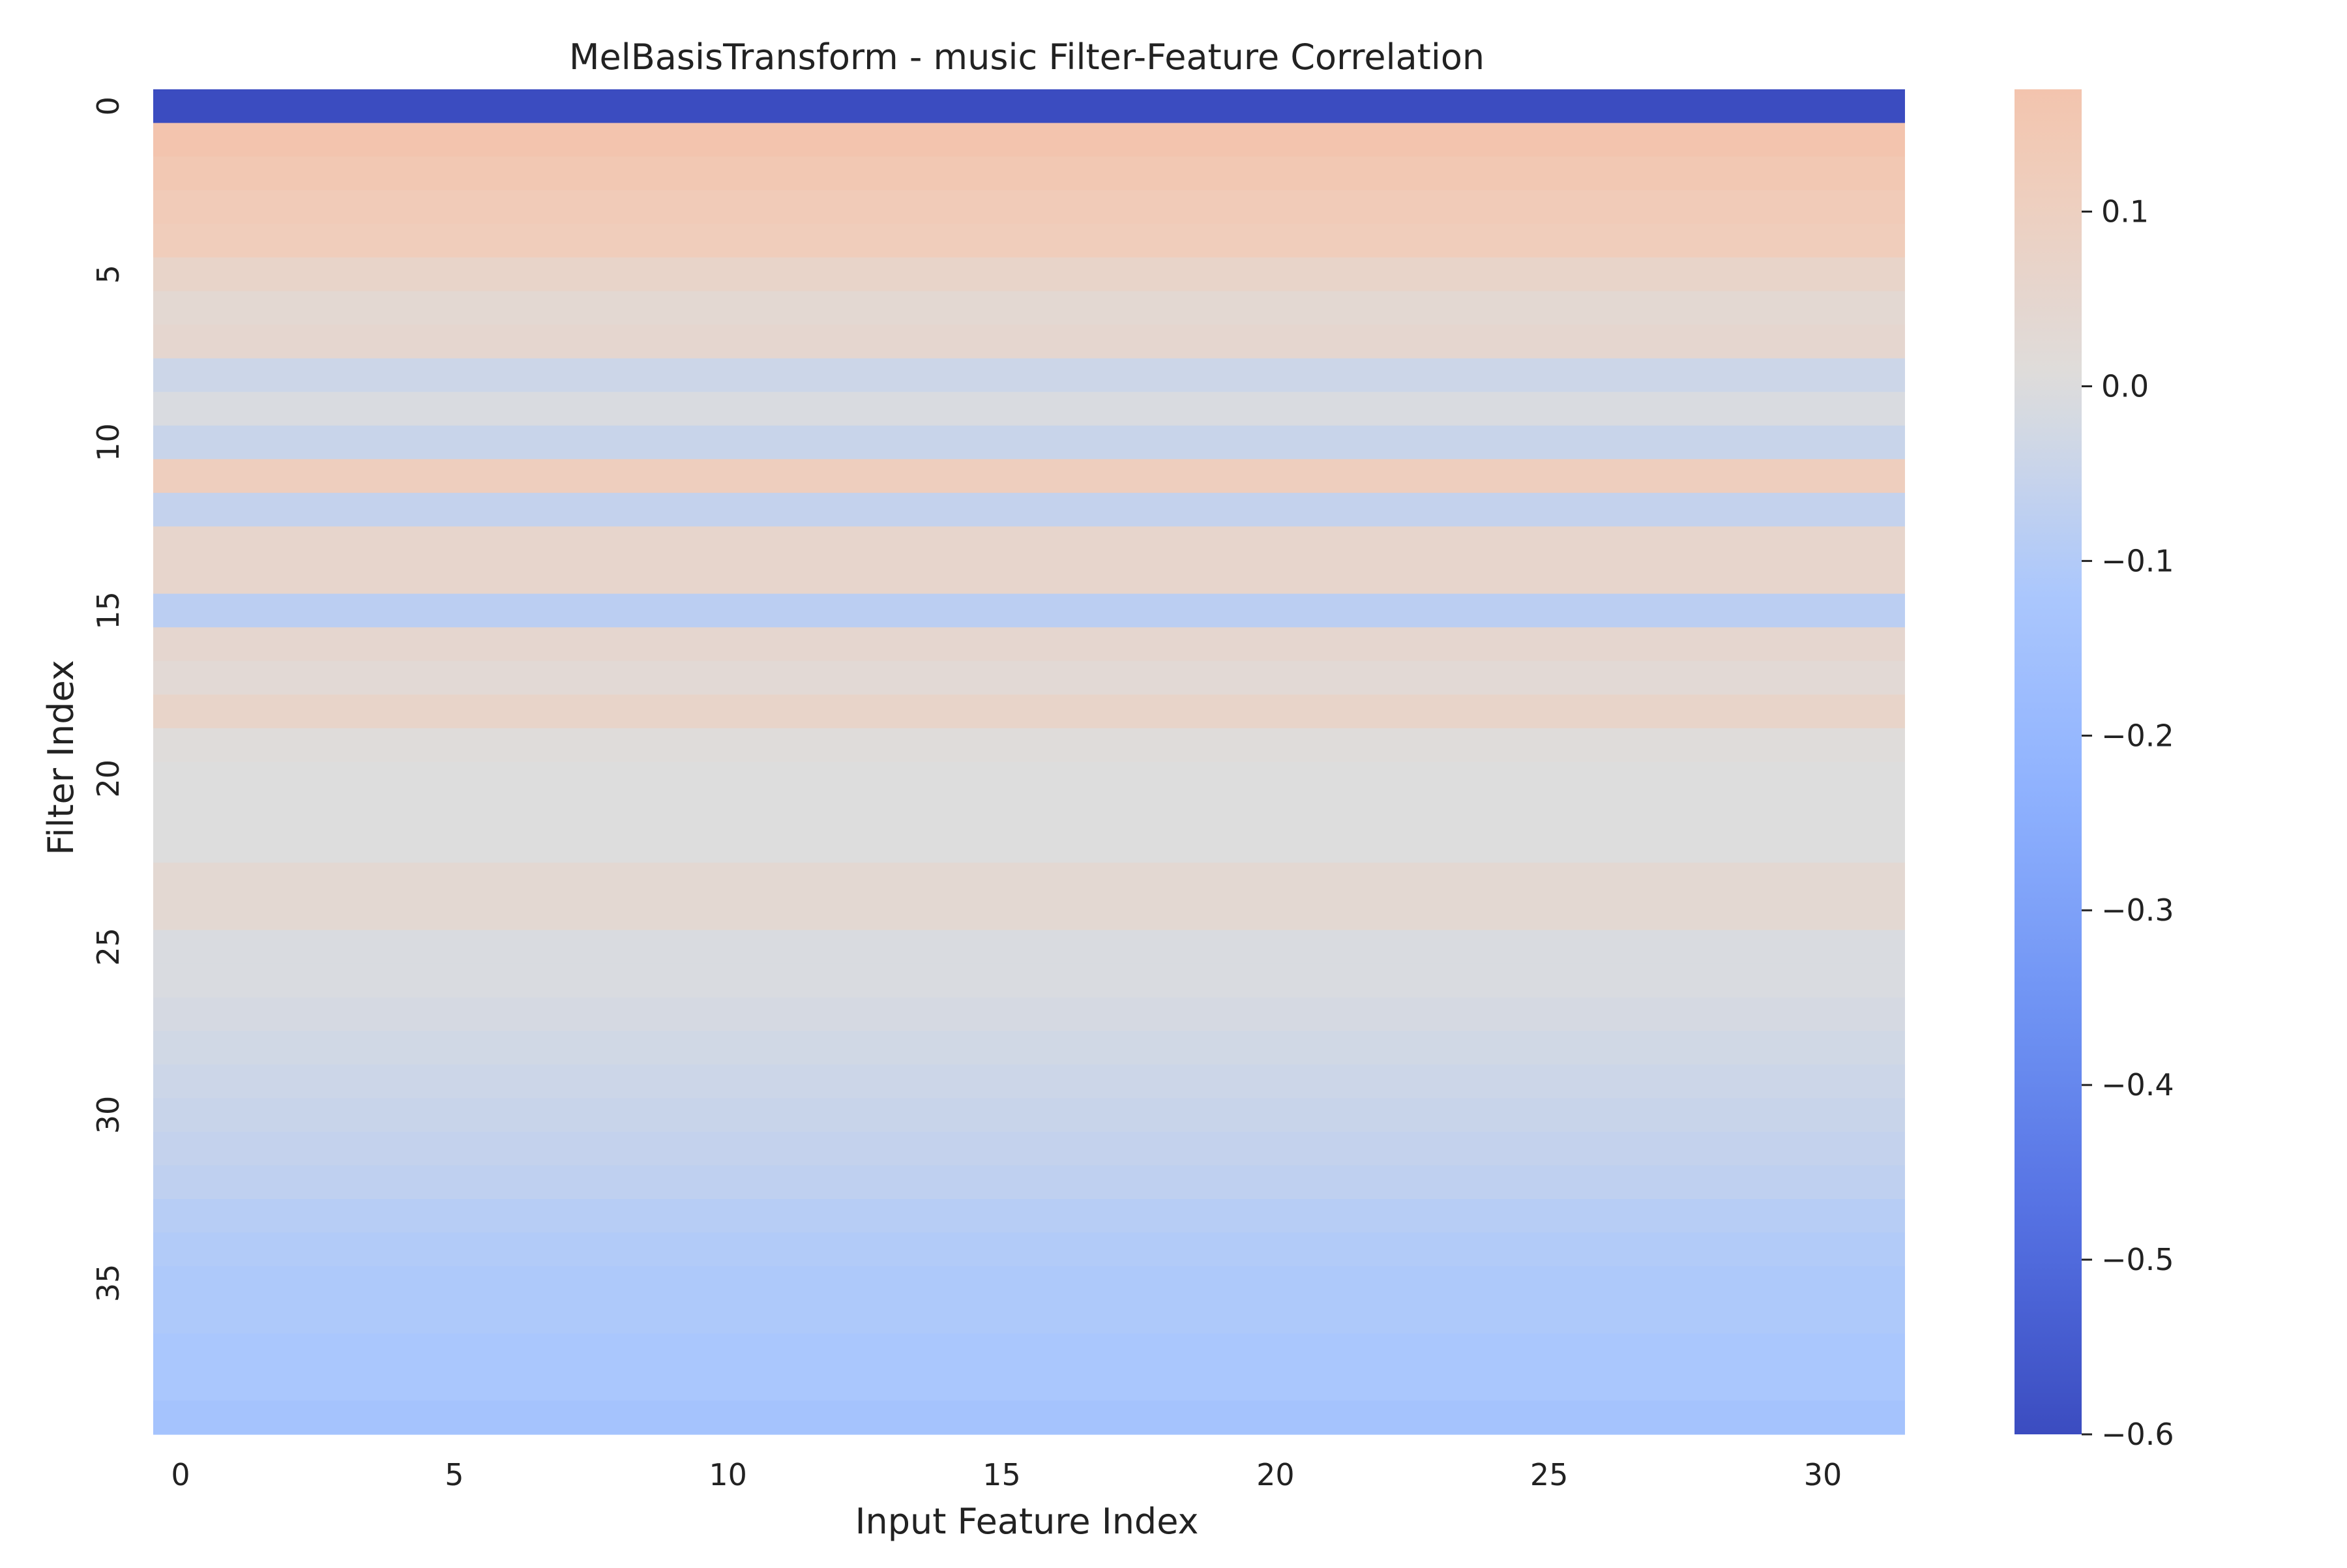 The image size is (2347, 1568). What do you see at coordinates (108, 275) in the screenshot?
I see `y-tick-label: 5` at bounding box center [108, 275].